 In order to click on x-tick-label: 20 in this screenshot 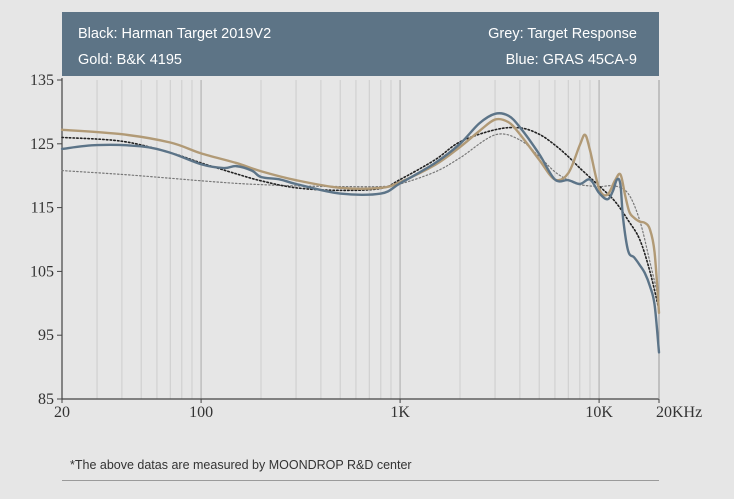, I will do `click(62, 412)`.